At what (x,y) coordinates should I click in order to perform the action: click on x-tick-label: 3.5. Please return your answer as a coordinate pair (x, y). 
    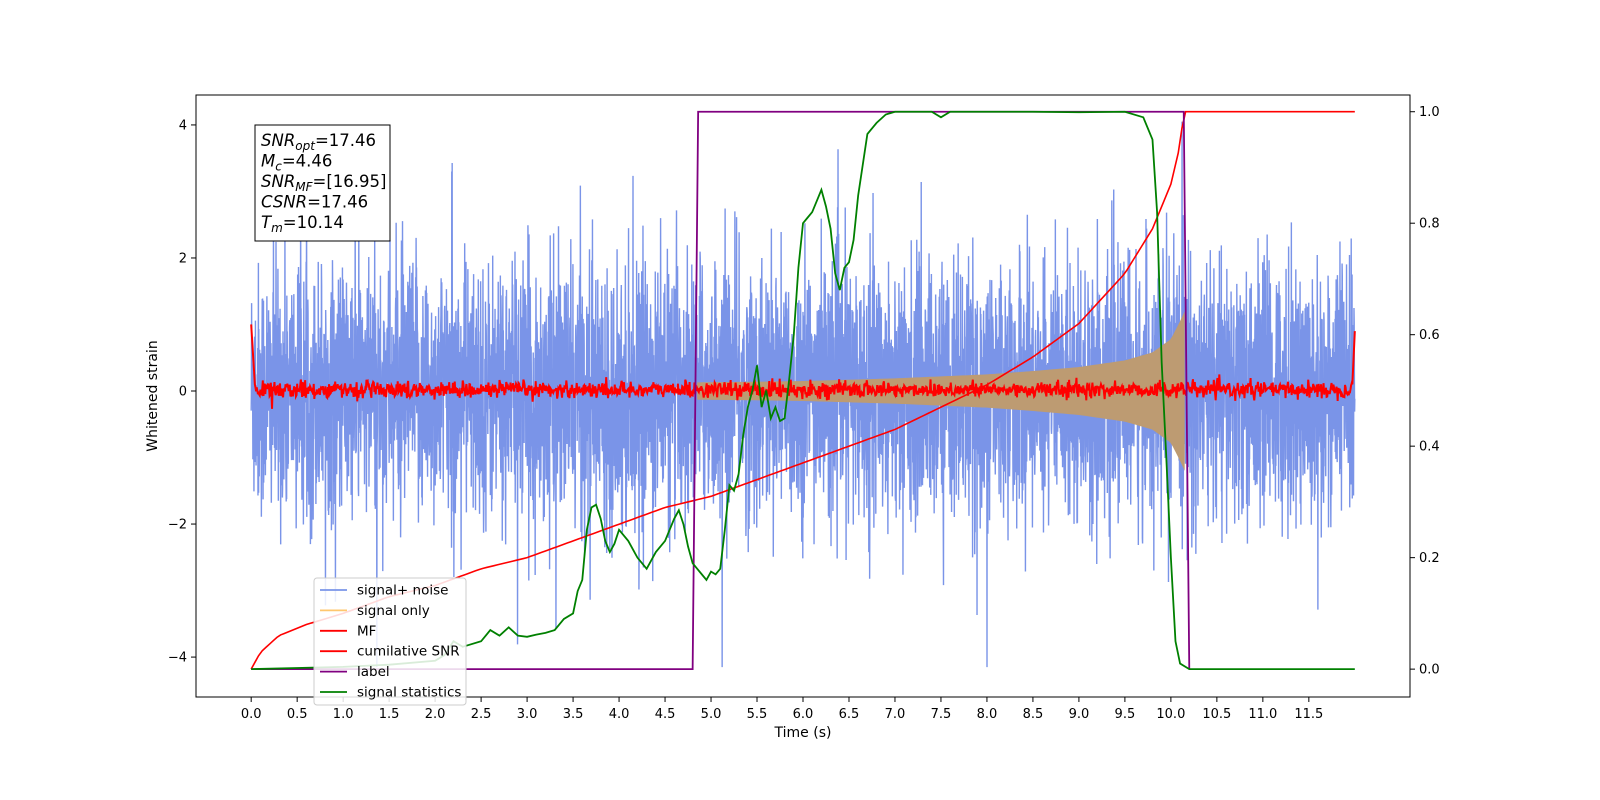
    Looking at the image, I should click on (573, 714).